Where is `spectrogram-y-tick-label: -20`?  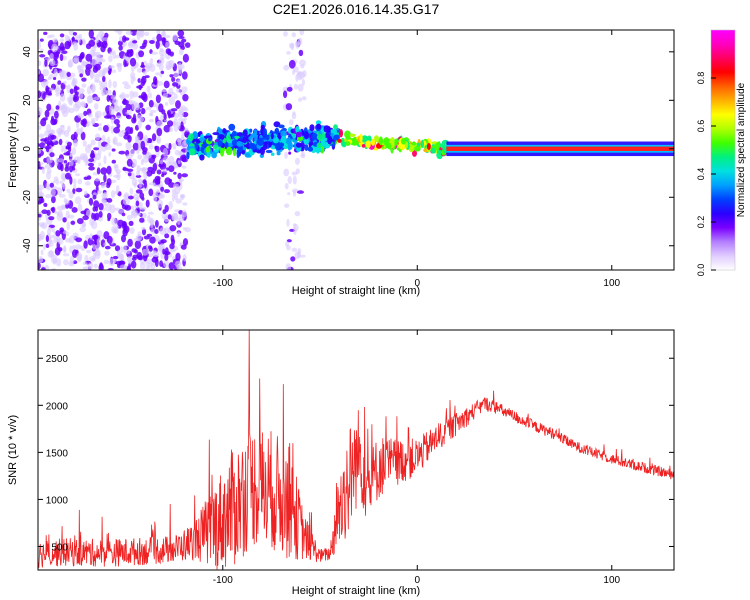 spectrogram-y-tick-label: -20 is located at coordinates (27, 197).